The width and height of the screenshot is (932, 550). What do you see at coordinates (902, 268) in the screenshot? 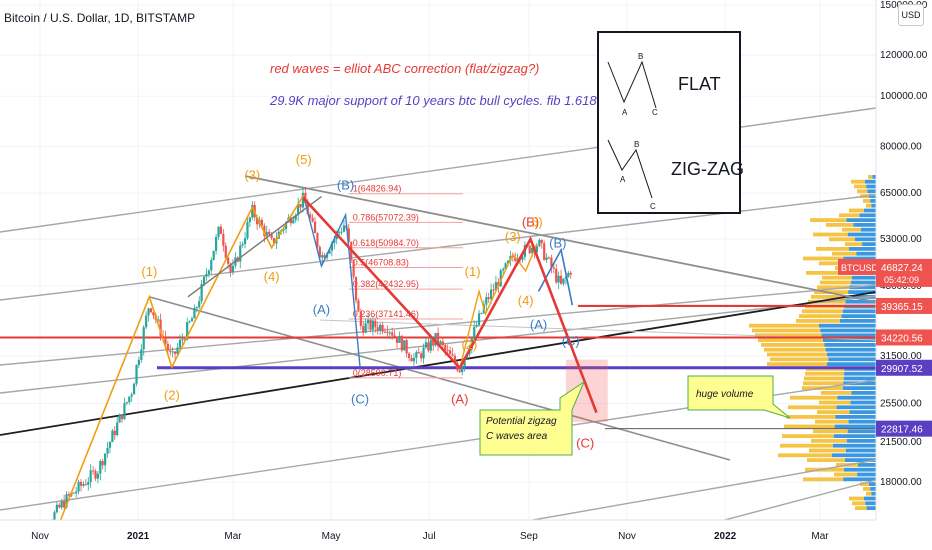
I see `price-badge-value: 46827.24` at bounding box center [902, 268].